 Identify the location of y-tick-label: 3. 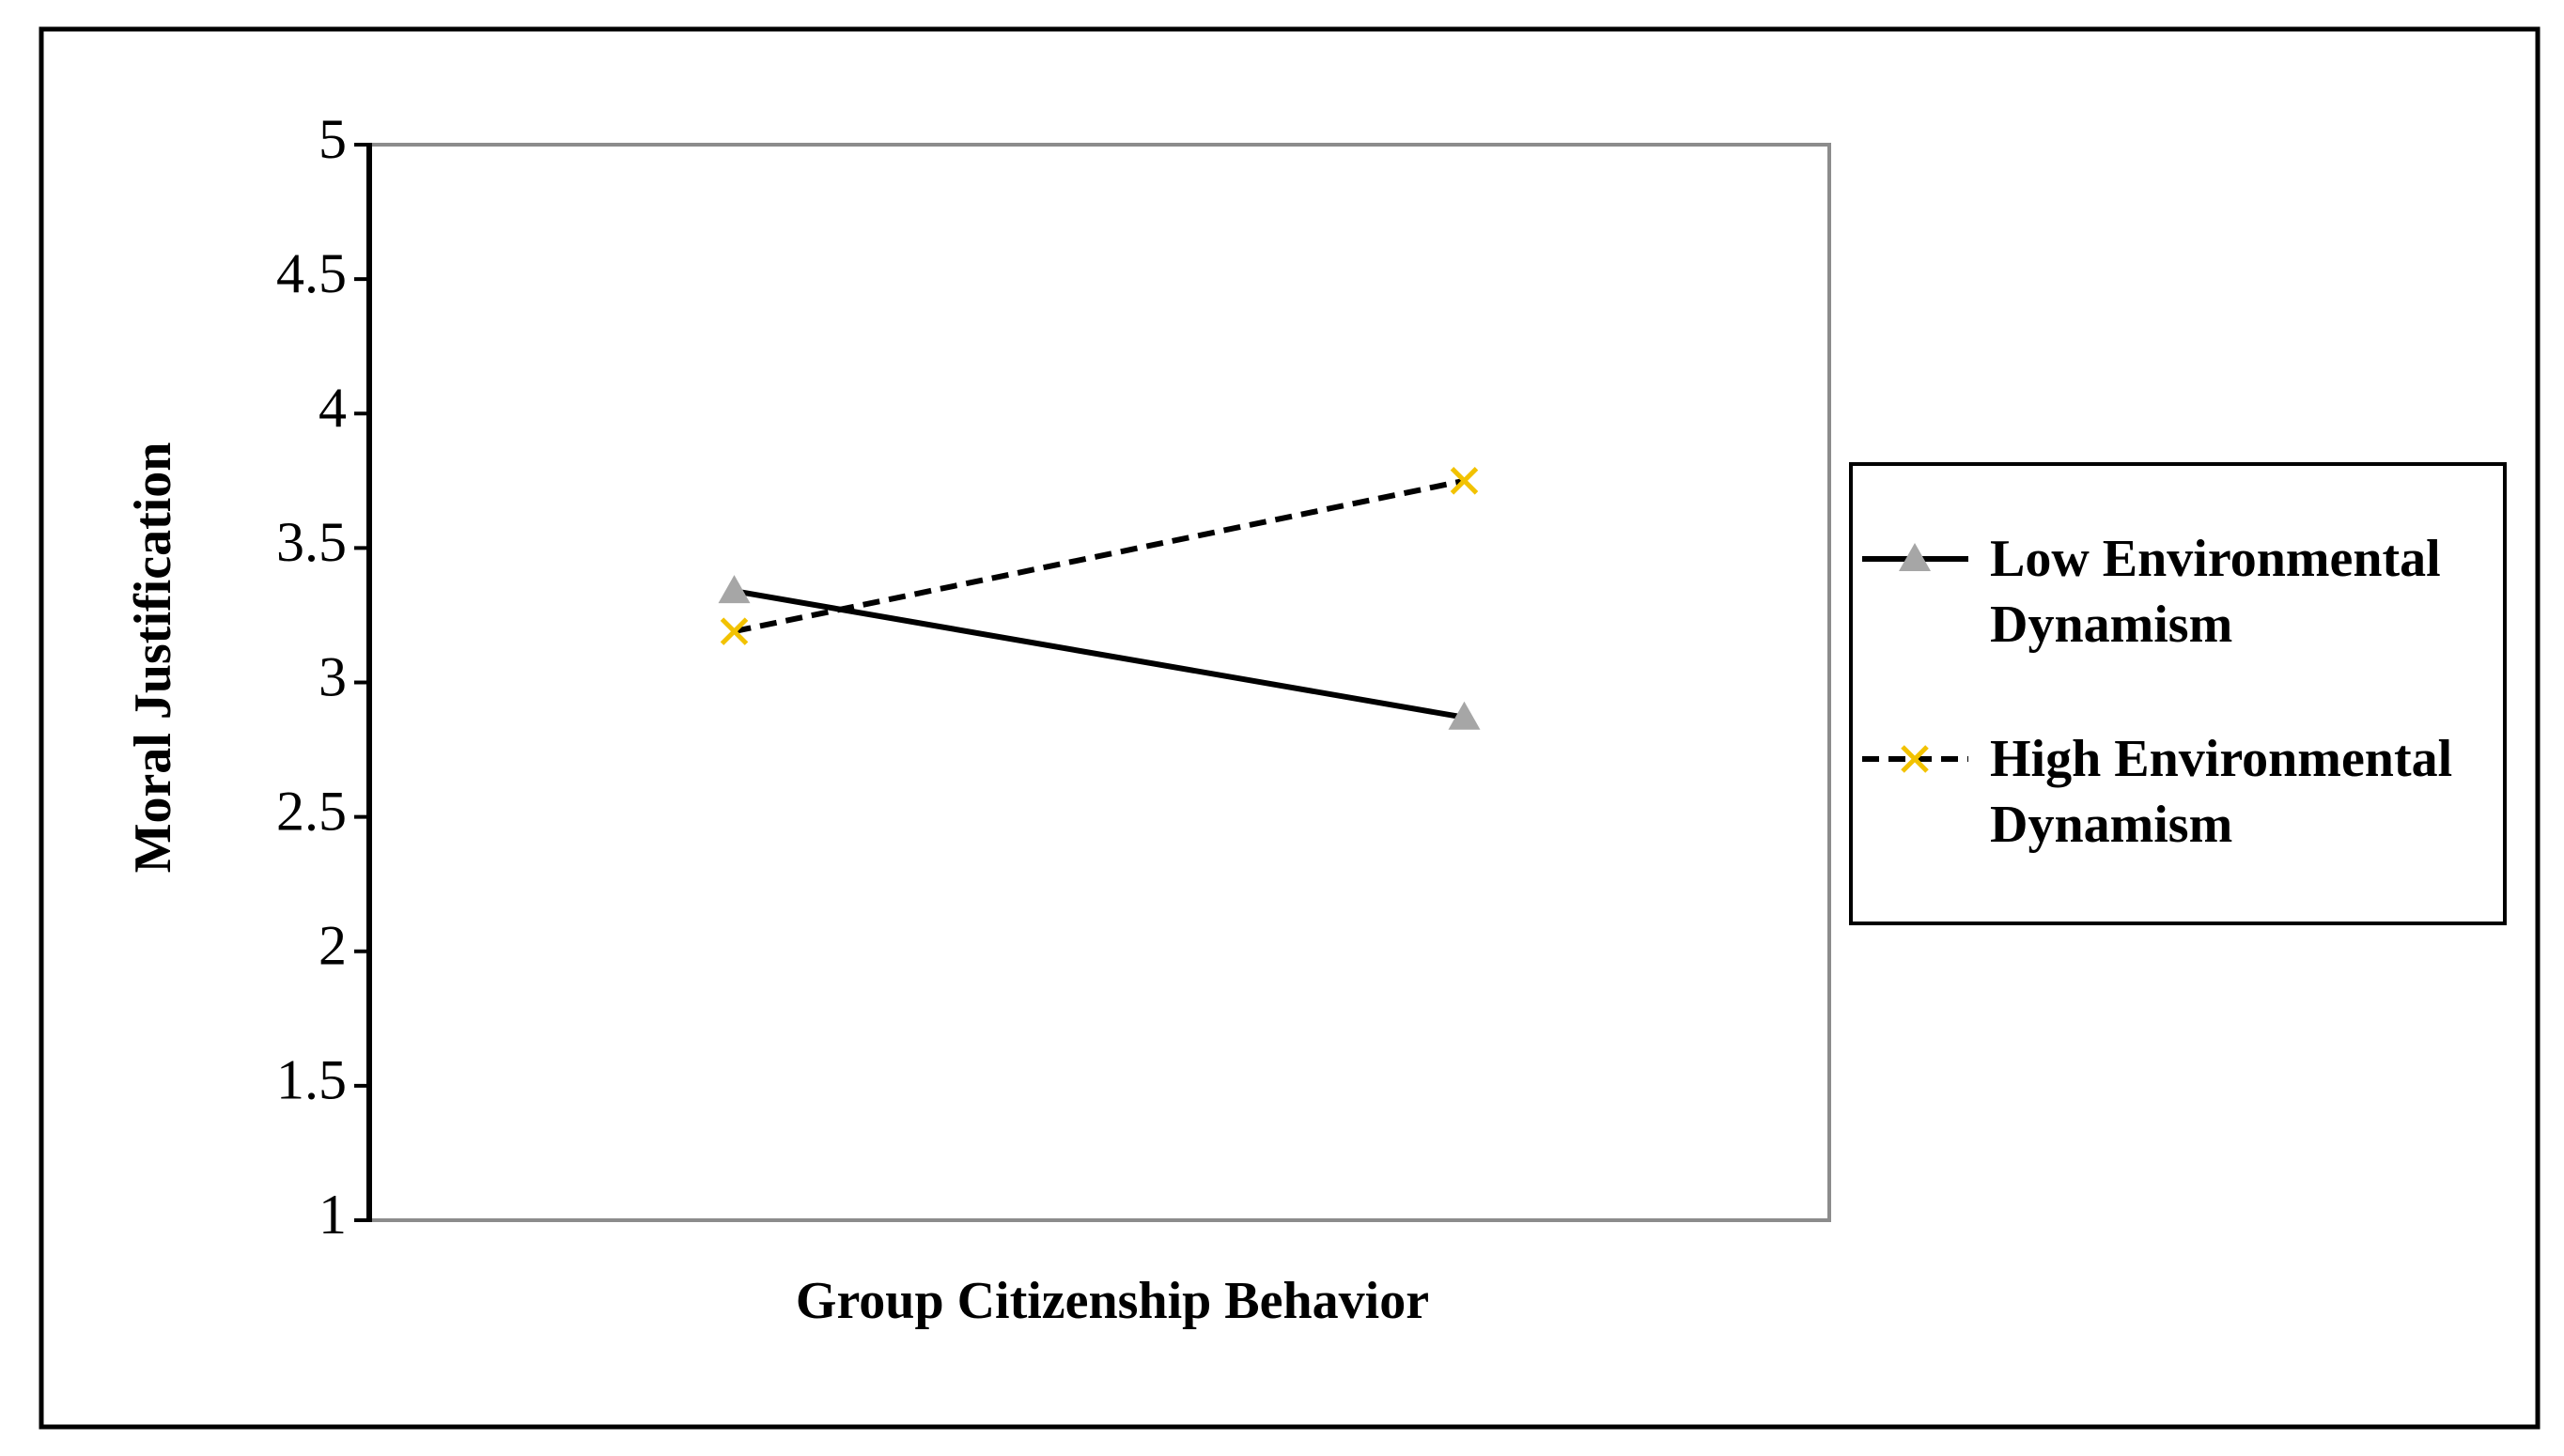
(333, 676).